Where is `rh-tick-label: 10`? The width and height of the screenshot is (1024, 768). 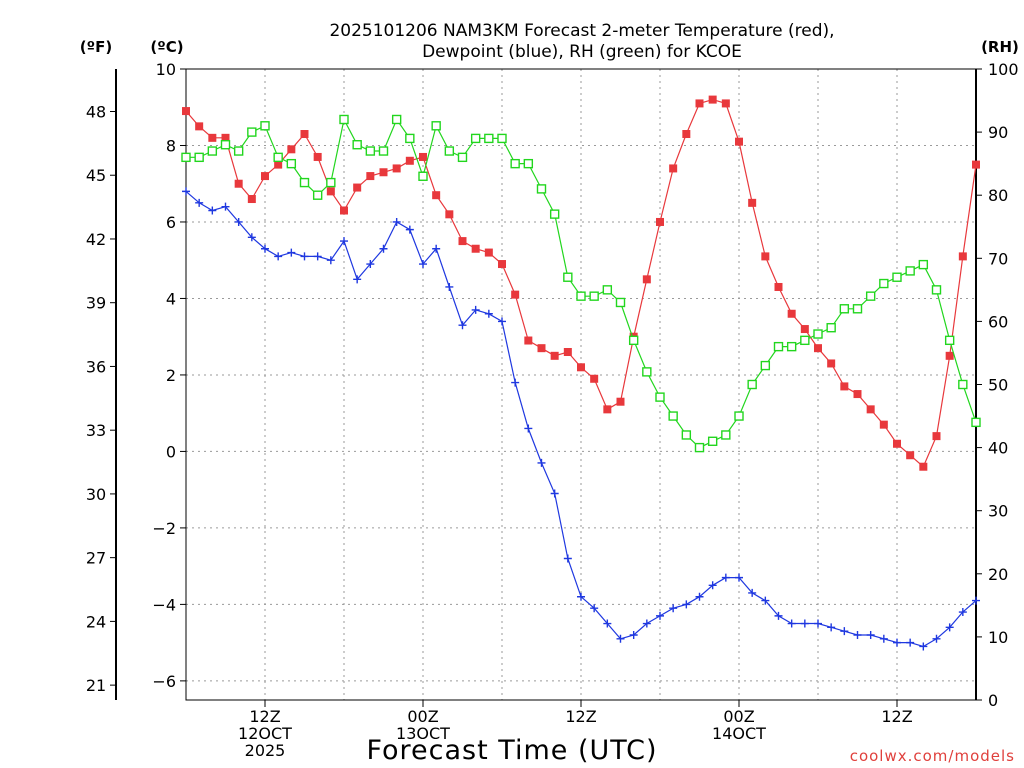 rh-tick-label: 10 is located at coordinates (998, 637).